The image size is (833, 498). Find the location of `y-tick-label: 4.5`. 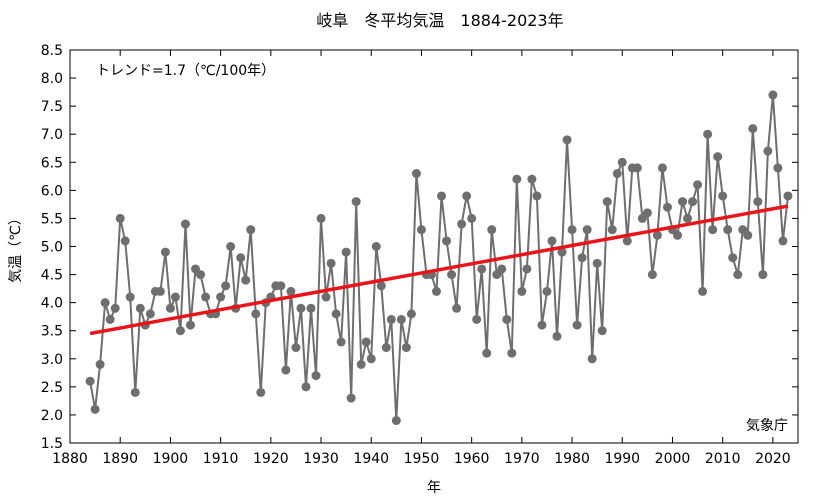

y-tick-label: 4.5 is located at coordinates (52, 276).